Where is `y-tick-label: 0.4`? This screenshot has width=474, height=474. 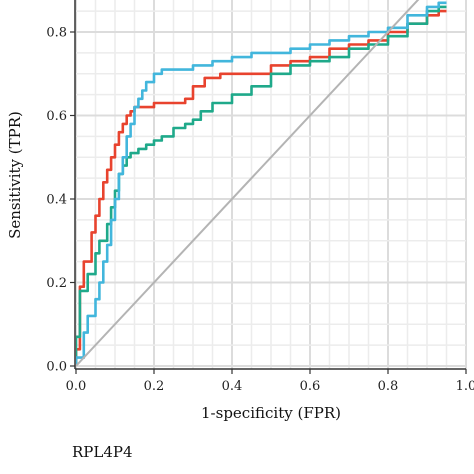
y-tick-label: 0.4 is located at coordinates (56, 200).